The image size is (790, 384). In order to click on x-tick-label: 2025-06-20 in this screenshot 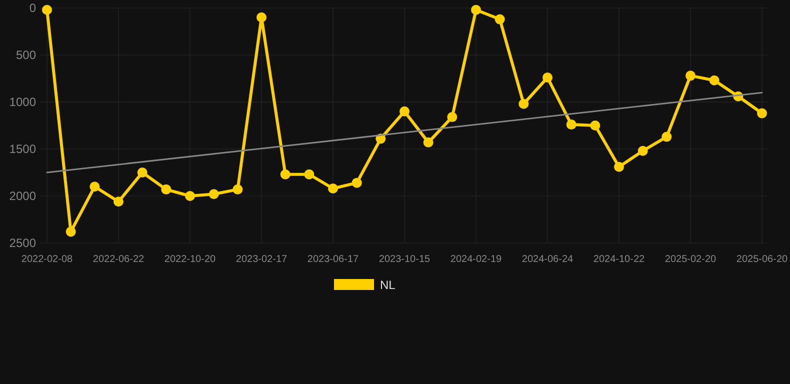, I will do `click(762, 259)`.